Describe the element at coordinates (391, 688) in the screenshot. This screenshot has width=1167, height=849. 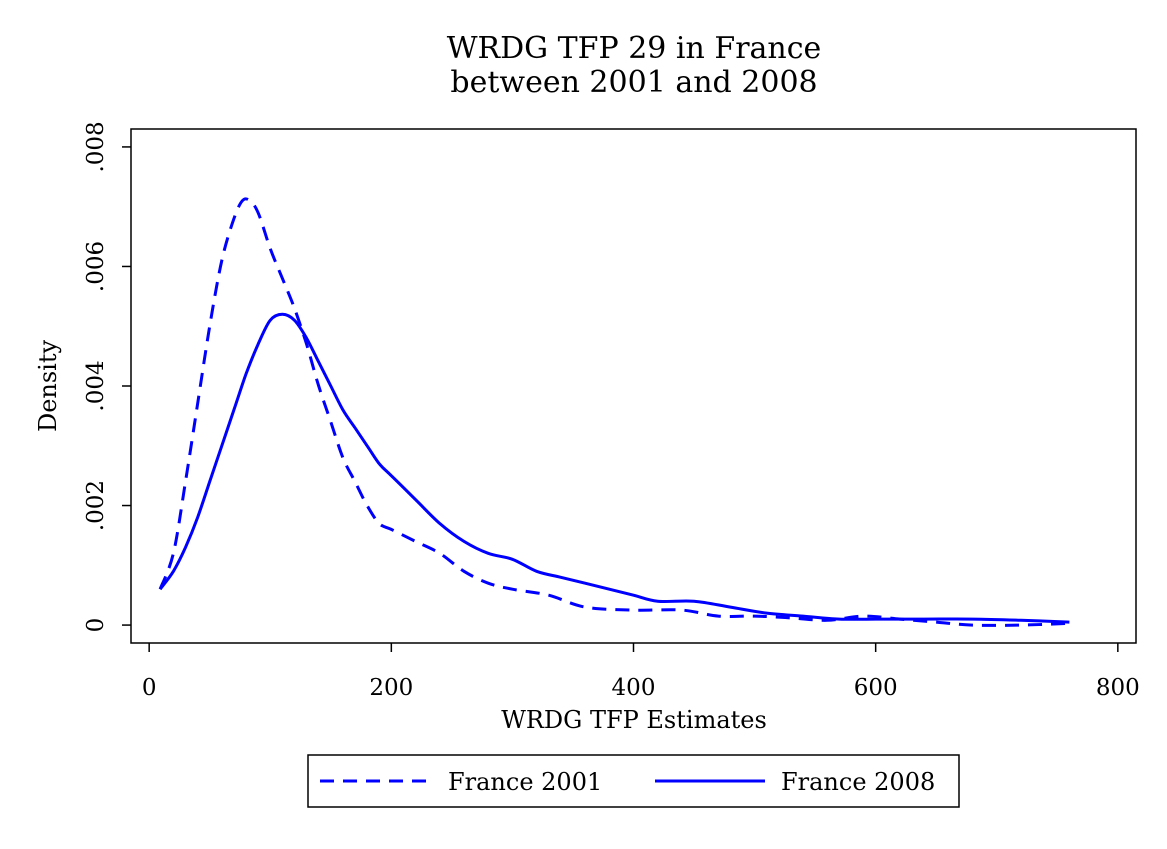
I see `x-tick-label: 200` at that location.